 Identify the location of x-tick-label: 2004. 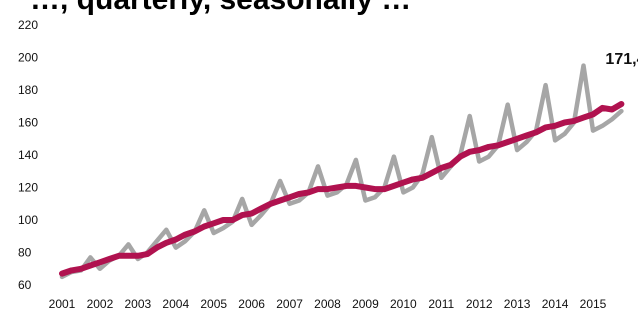
(175, 304).